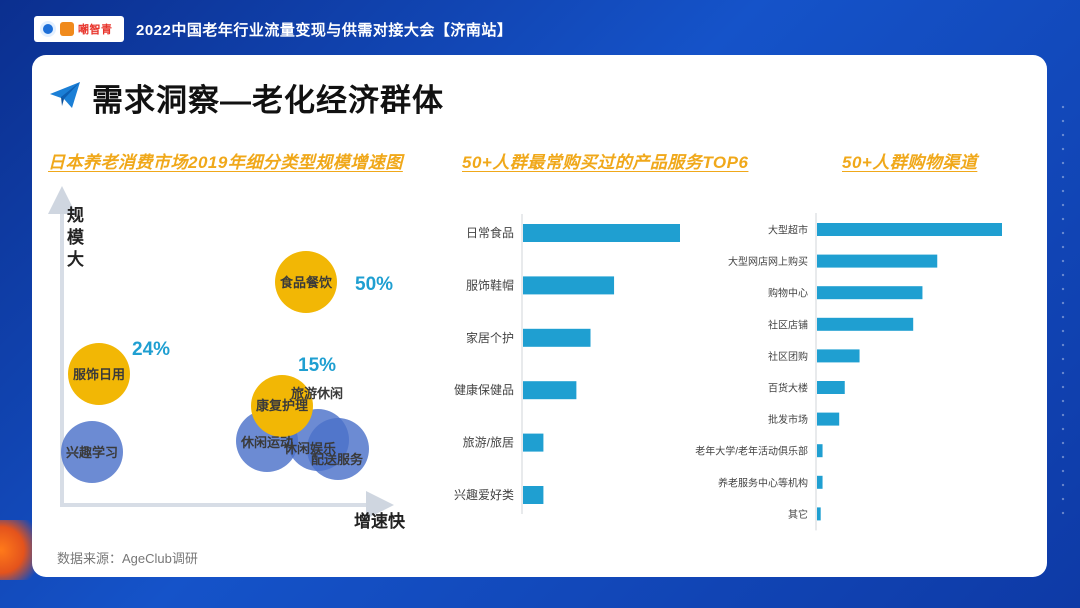  Describe the element at coordinates (266, 442) in the screenshot. I see `bubble-label-休闲运动: 休闲运动` at that location.